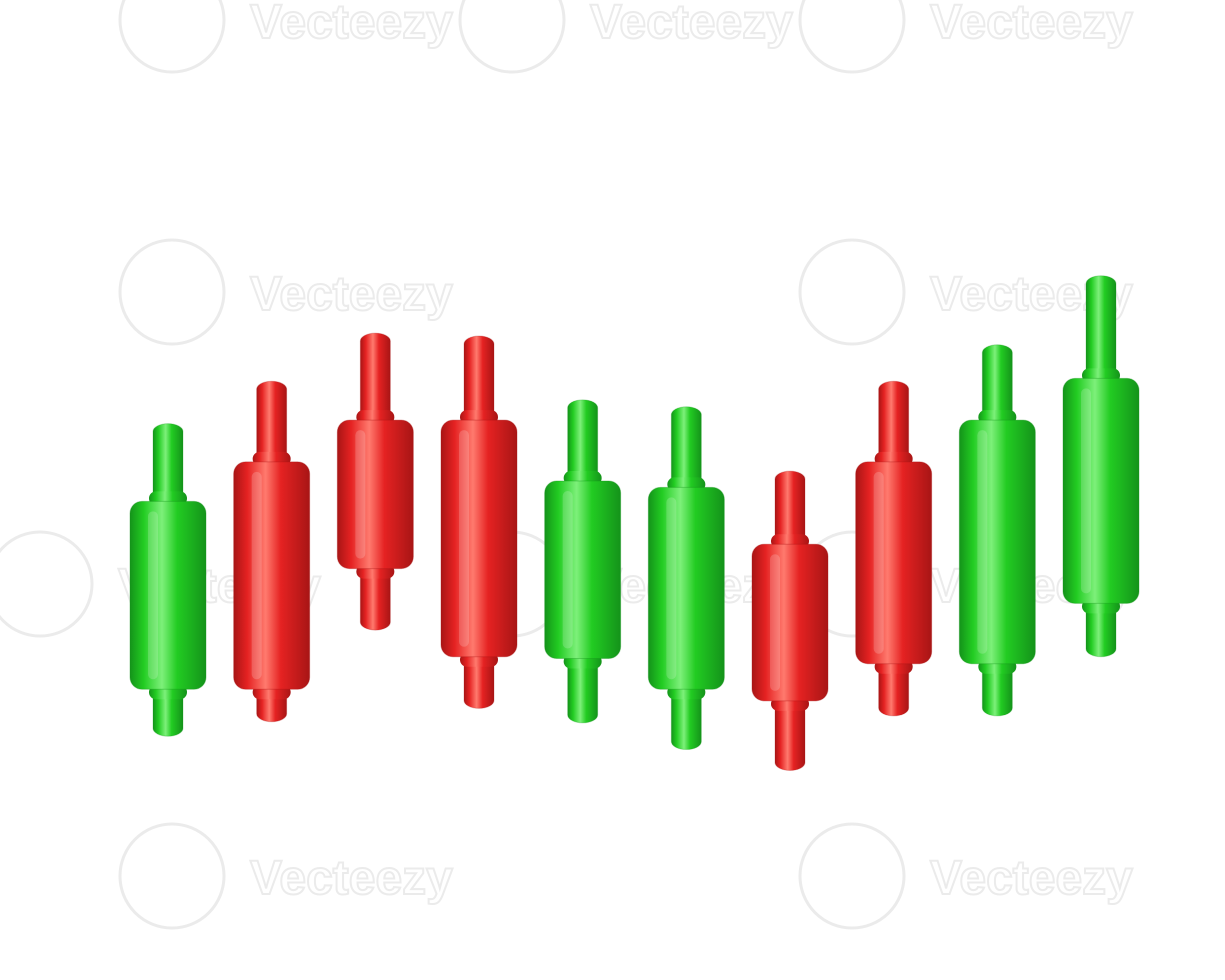 This screenshot has width=1225, height=980. I want to click on candle-2-bearish, so click(272, 551).